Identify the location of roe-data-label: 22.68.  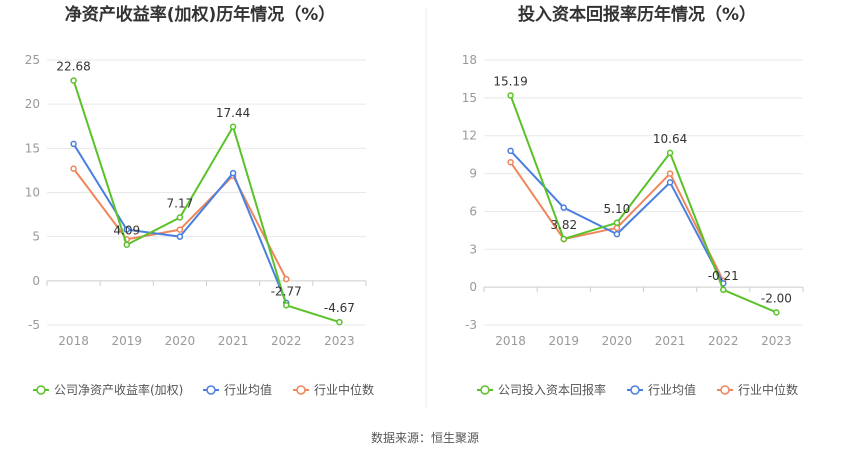
(73, 66).